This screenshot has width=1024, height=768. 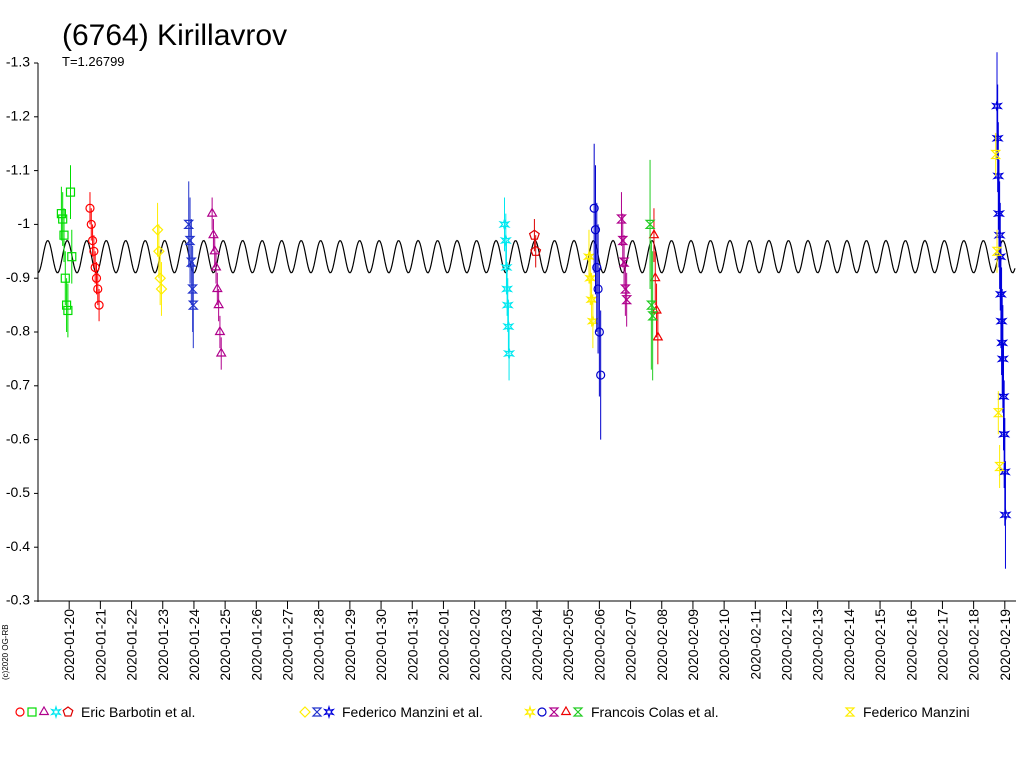 What do you see at coordinates (724, 645) in the screenshot?
I see `x-tick-label: 2020-02-10` at bounding box center [724, 645].